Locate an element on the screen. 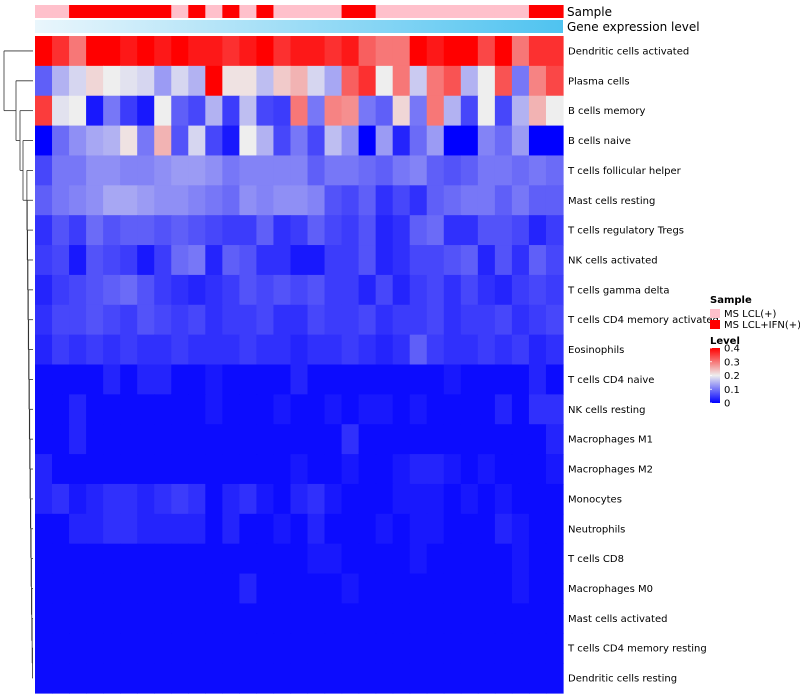  sample-annotation-cell is located at coordinates (146, 11).